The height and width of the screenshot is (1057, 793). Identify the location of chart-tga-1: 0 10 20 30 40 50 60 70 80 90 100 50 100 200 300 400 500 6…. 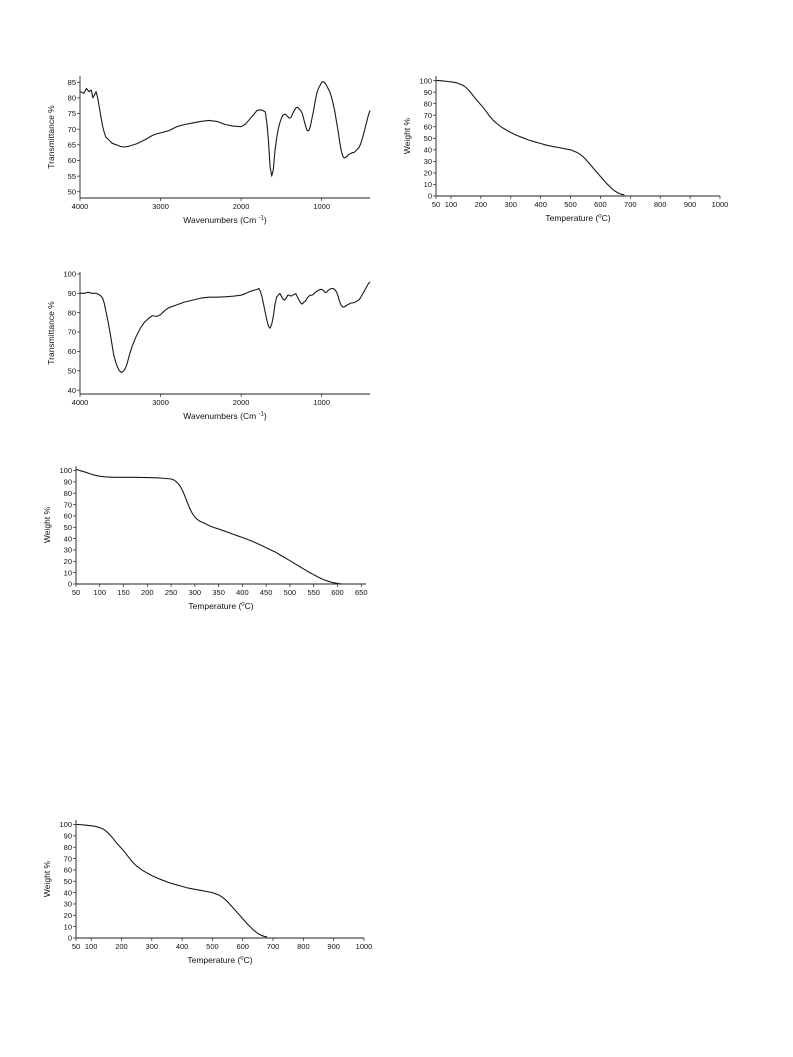
(565, 149).